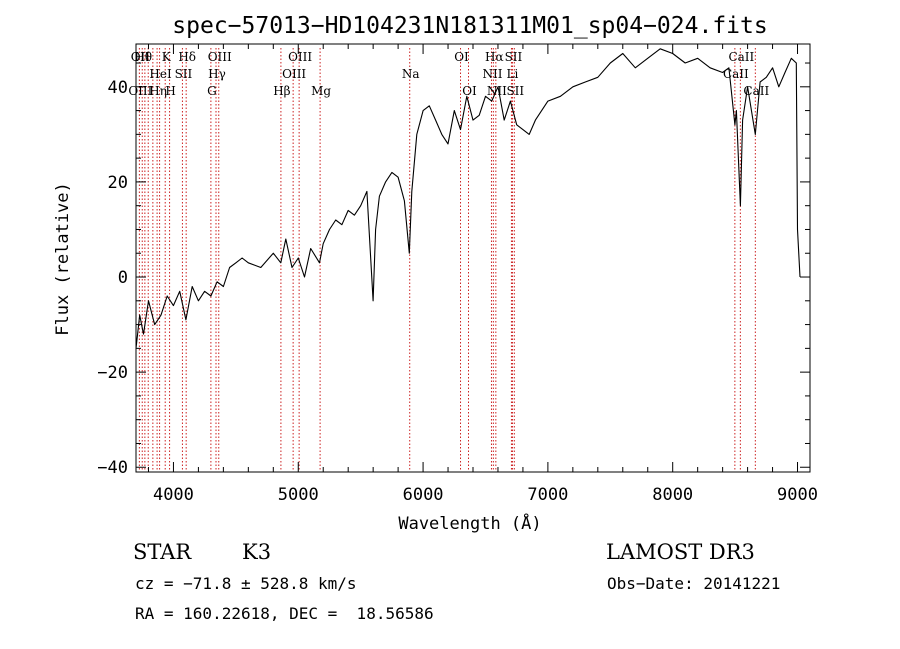 This screenshot has width=900, height=649. Describe the element at coordinates (217, 74) in the screenshot. I see `line-label: Hγ` at that location.